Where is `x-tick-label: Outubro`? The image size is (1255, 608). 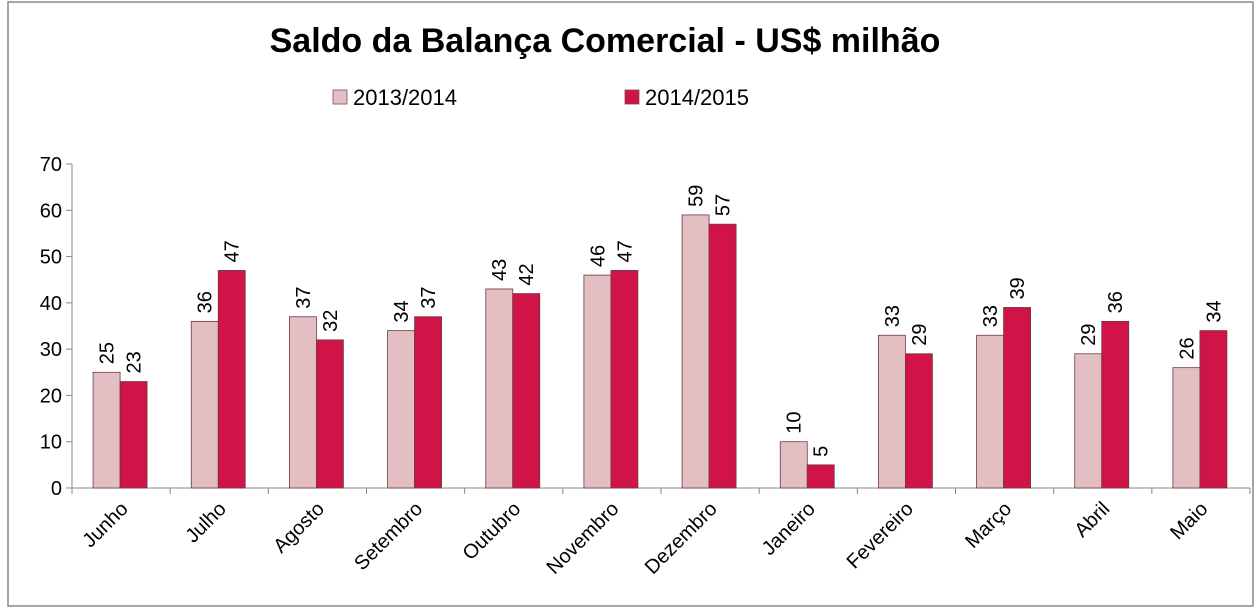
x-tick-label: Outubro is located at coordinates (492, 531).